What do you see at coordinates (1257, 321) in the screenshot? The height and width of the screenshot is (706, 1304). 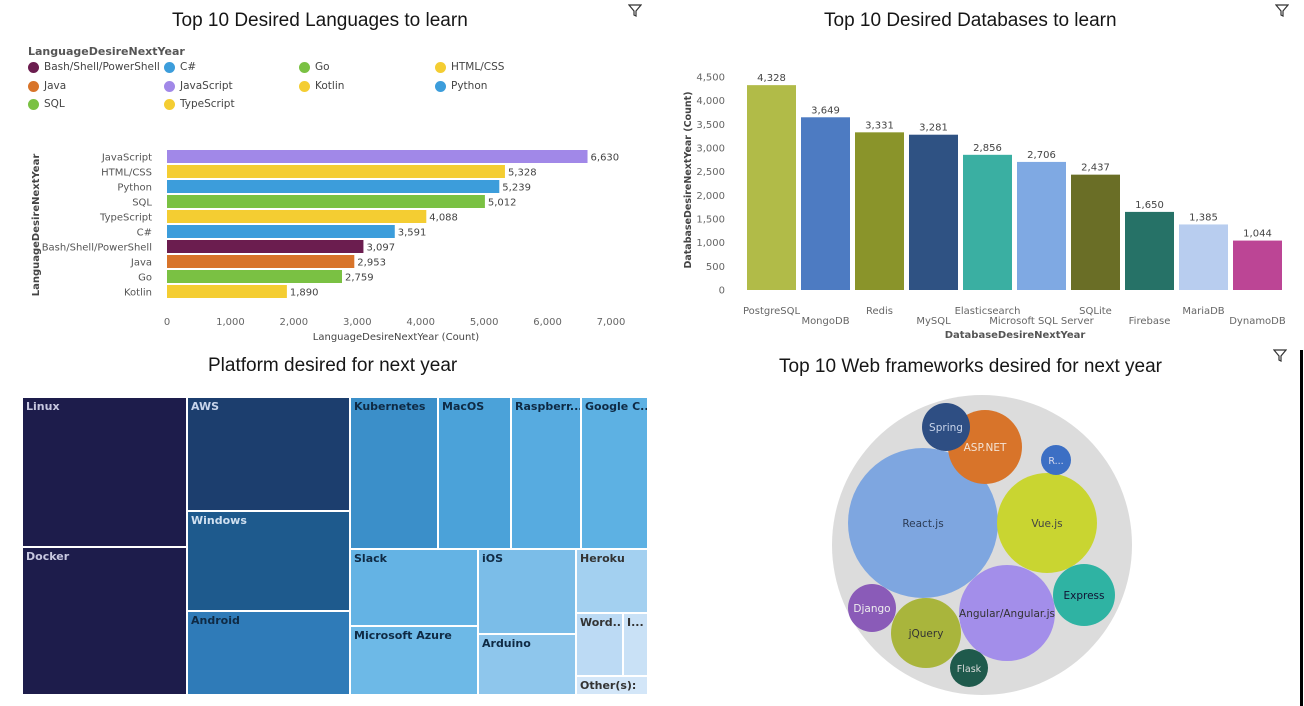 I see `category-label: DynamoDB` at bounding box center [1257, 321].